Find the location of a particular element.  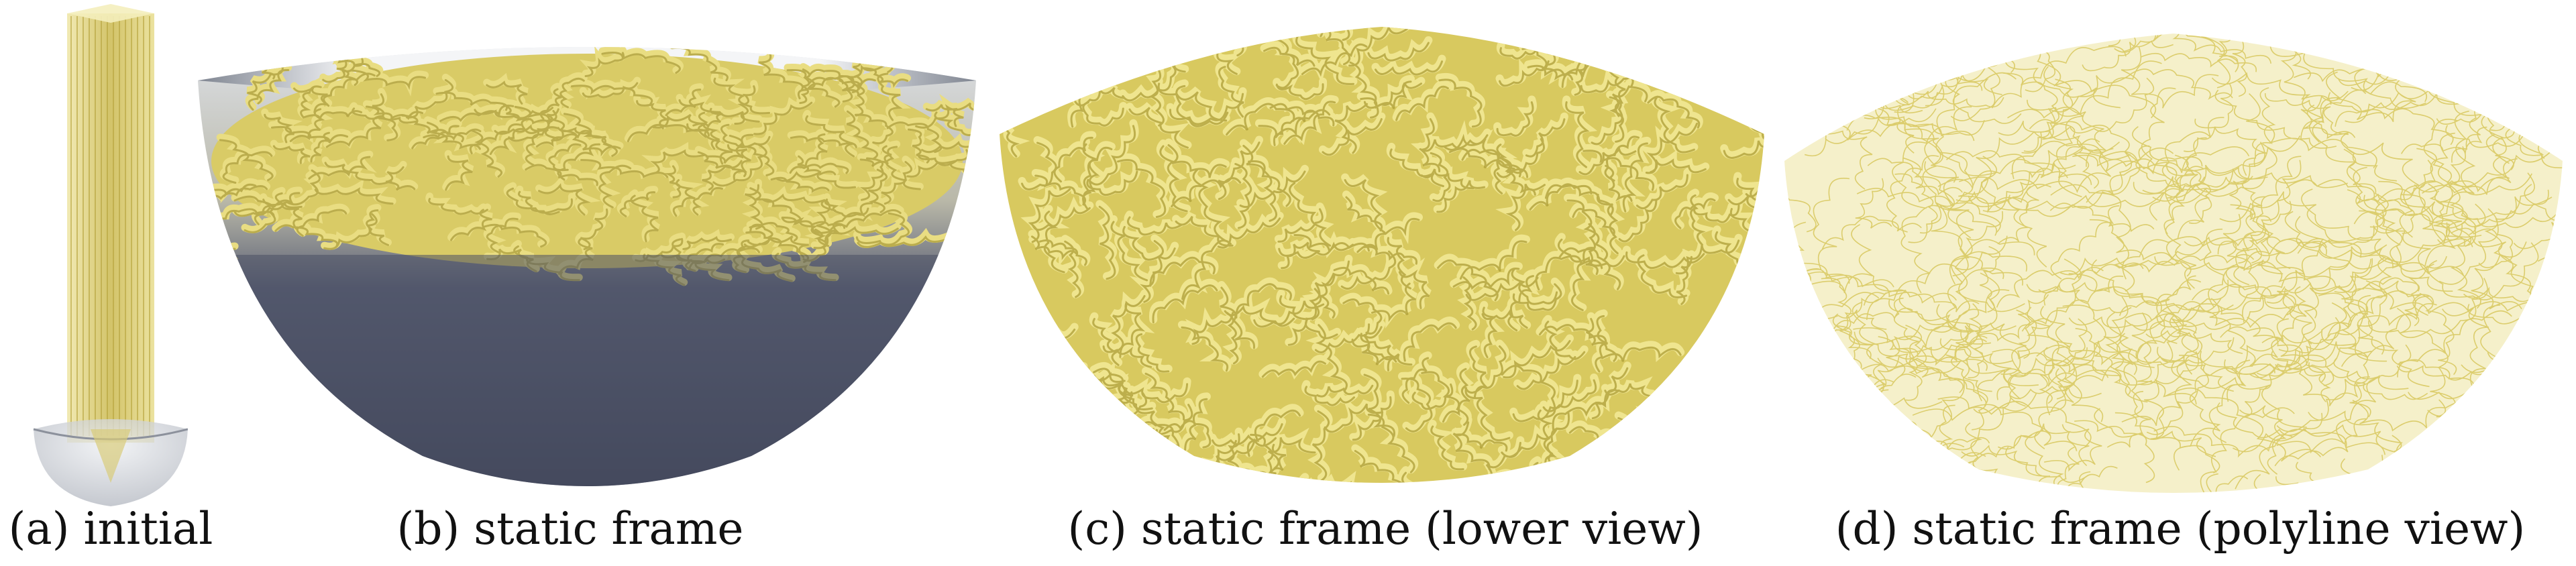

initial-noodle-column is located at coordinates (110, 255).